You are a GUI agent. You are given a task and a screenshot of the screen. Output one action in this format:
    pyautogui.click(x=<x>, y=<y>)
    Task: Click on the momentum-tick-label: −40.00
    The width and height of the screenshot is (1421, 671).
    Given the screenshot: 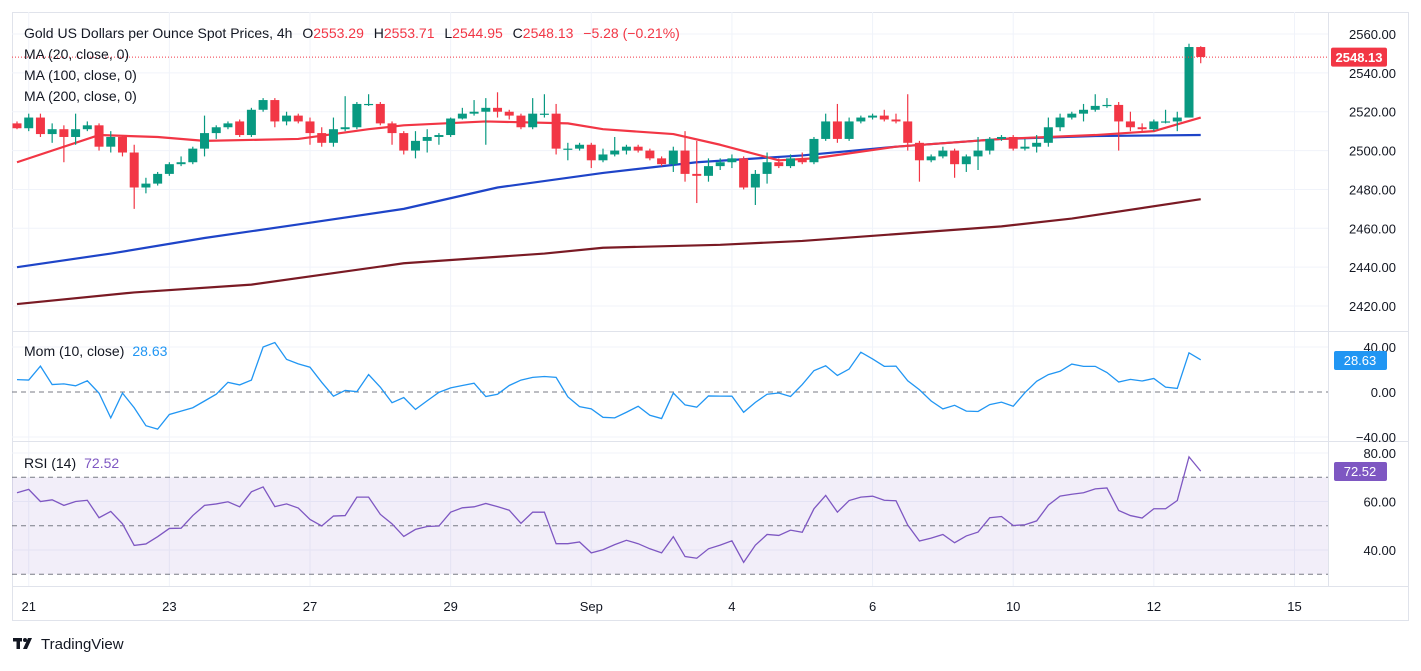 What is the action you would take?
    pyautogui.click(x=1376, y=437)
    